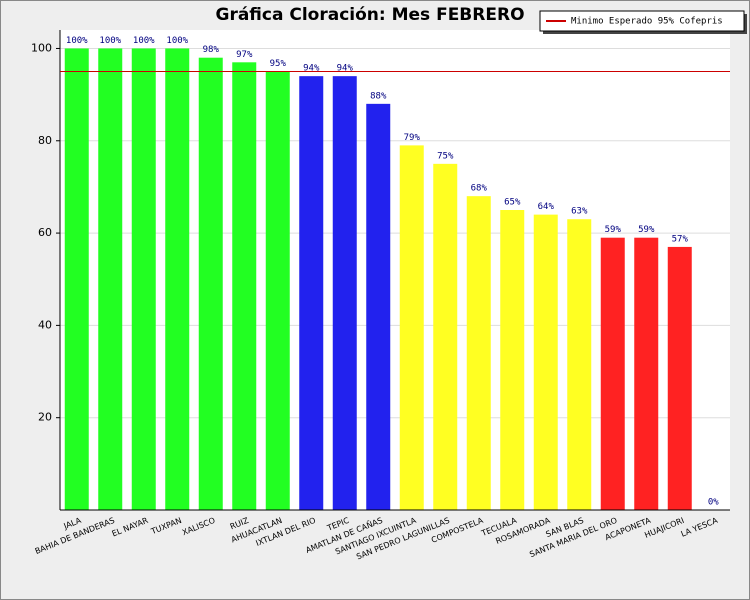  What do you see at coordinates (369, 15) in the screenshot?
I see `chart-title: Gráfica Cloración: Mes FEBRERO` at bounding box center [369, 15].